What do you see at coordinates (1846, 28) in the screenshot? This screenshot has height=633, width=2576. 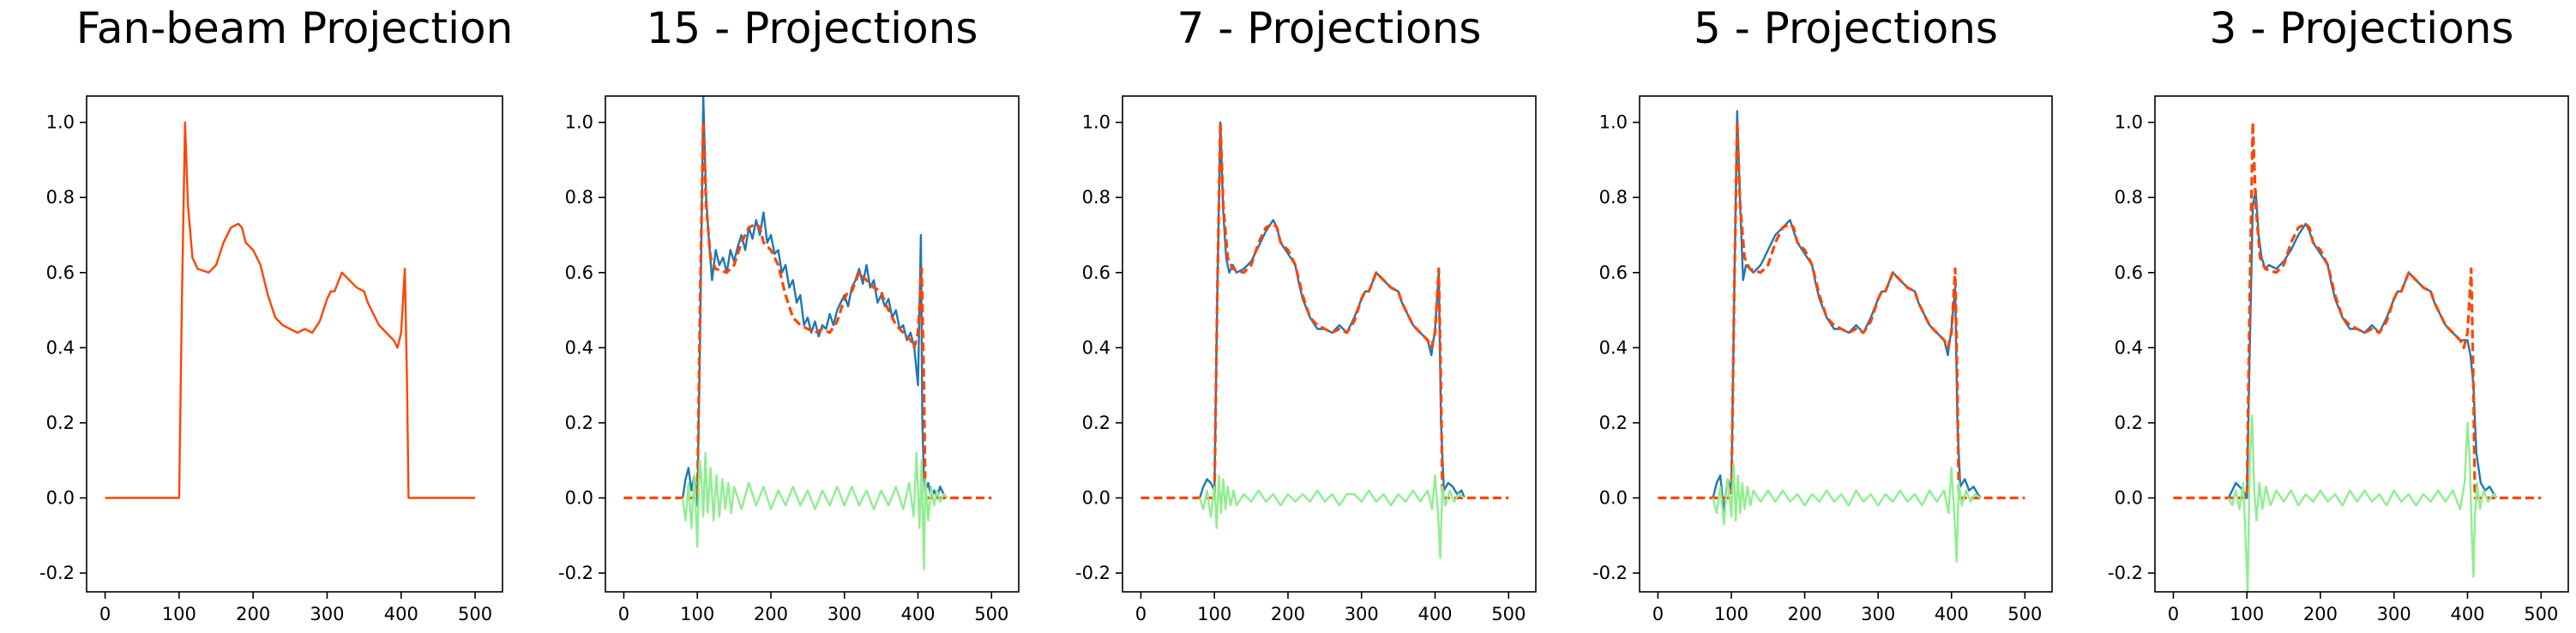 I see `subplot-title: 5 - Projections` at bounding box center [1846, 28].